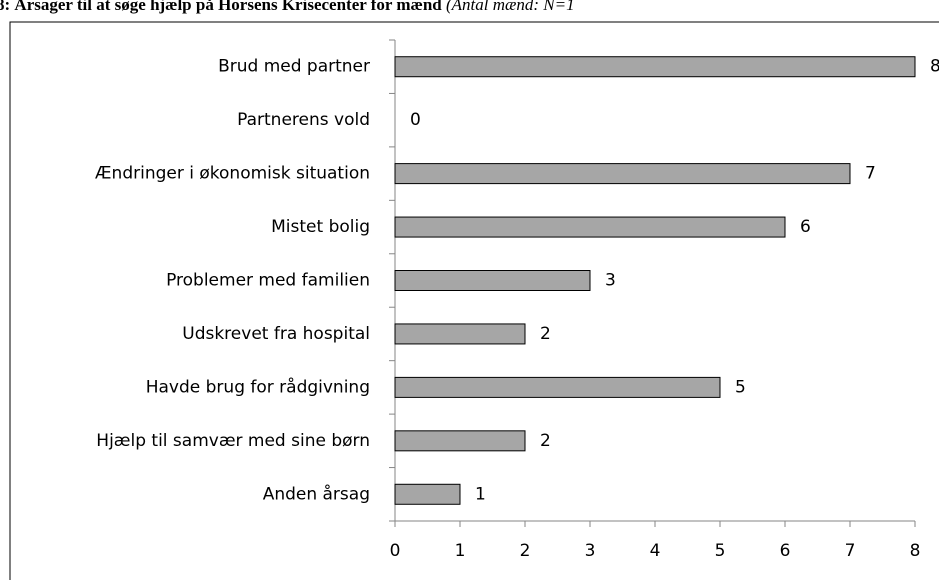 Image resolution: width=939 pixels, height=580 pixels. What do you see at coordinates (510, 7) in the screenshot?
I see `subtitle-text: (Antal mænd: N=1` at bounding box center [510, 7].